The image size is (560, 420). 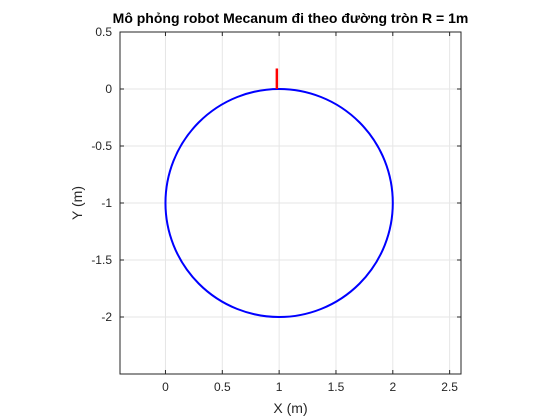 What do you see at coordinates (279, 387) in the screenshot?
I see `x-tick-label: 1` at bounding box center [279, 387].